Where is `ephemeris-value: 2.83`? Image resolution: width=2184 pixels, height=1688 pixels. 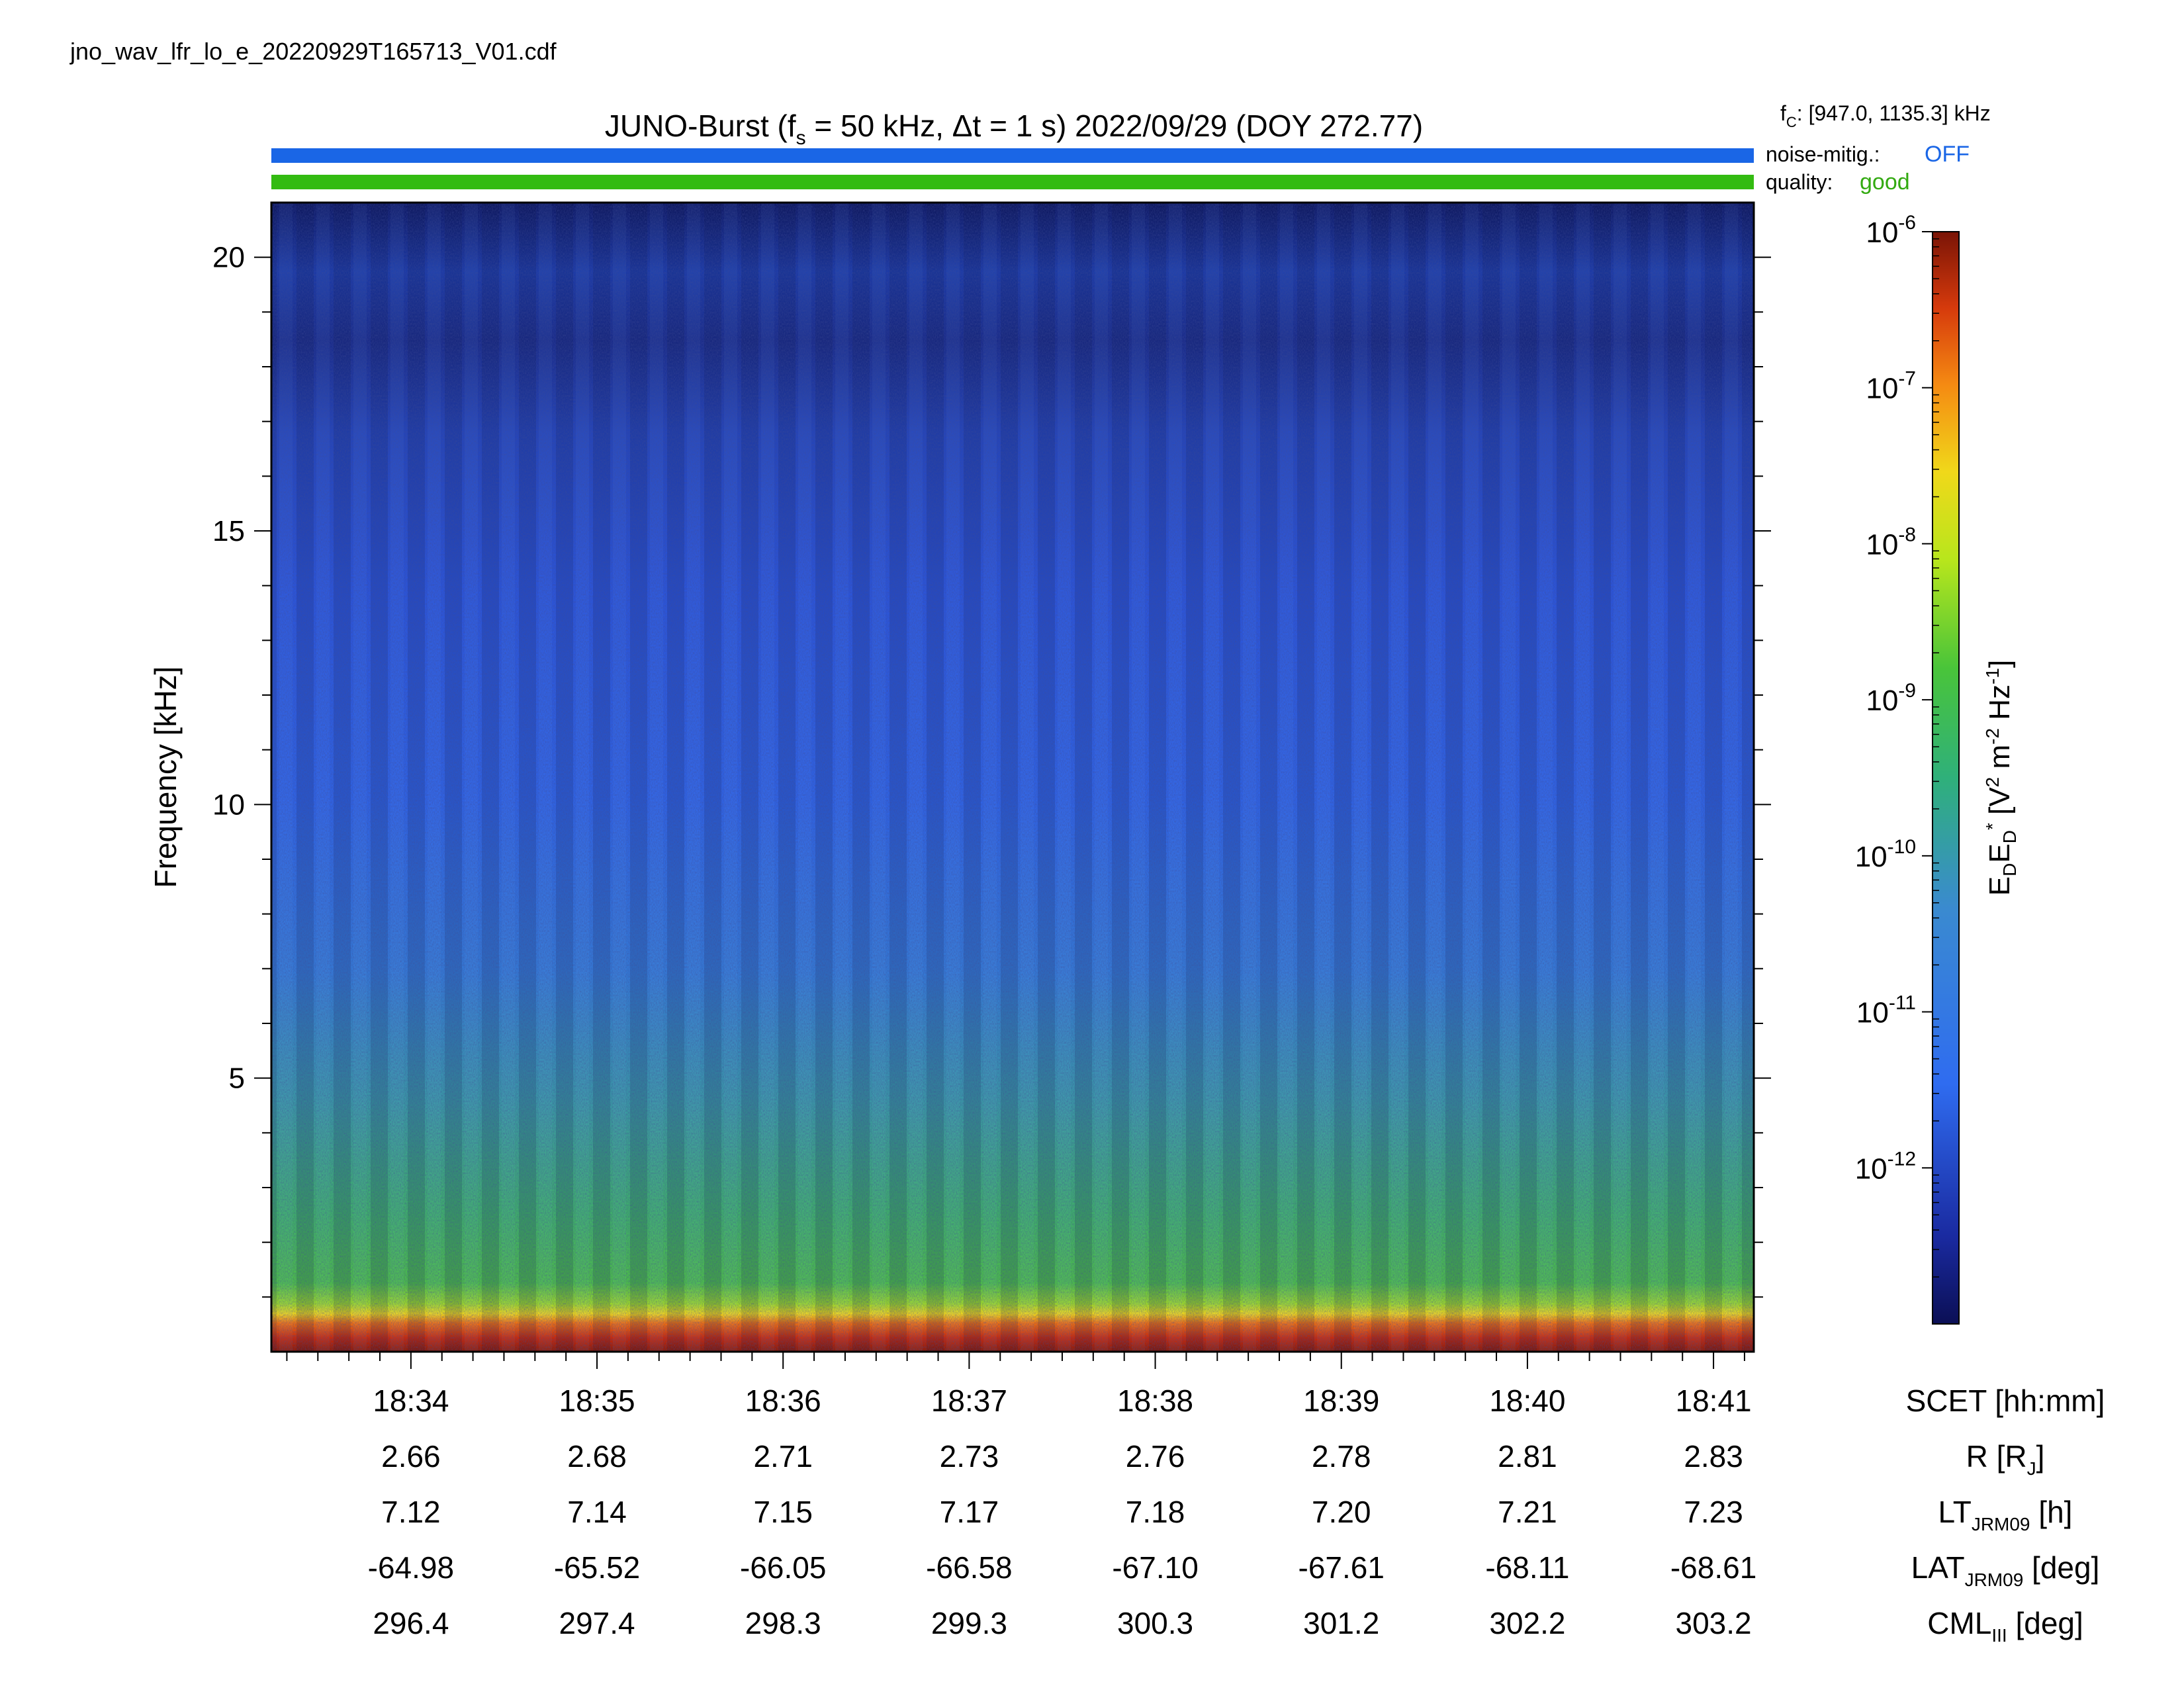 ephemeris-value: 2.83 is located at coordinates (1713, 1456).